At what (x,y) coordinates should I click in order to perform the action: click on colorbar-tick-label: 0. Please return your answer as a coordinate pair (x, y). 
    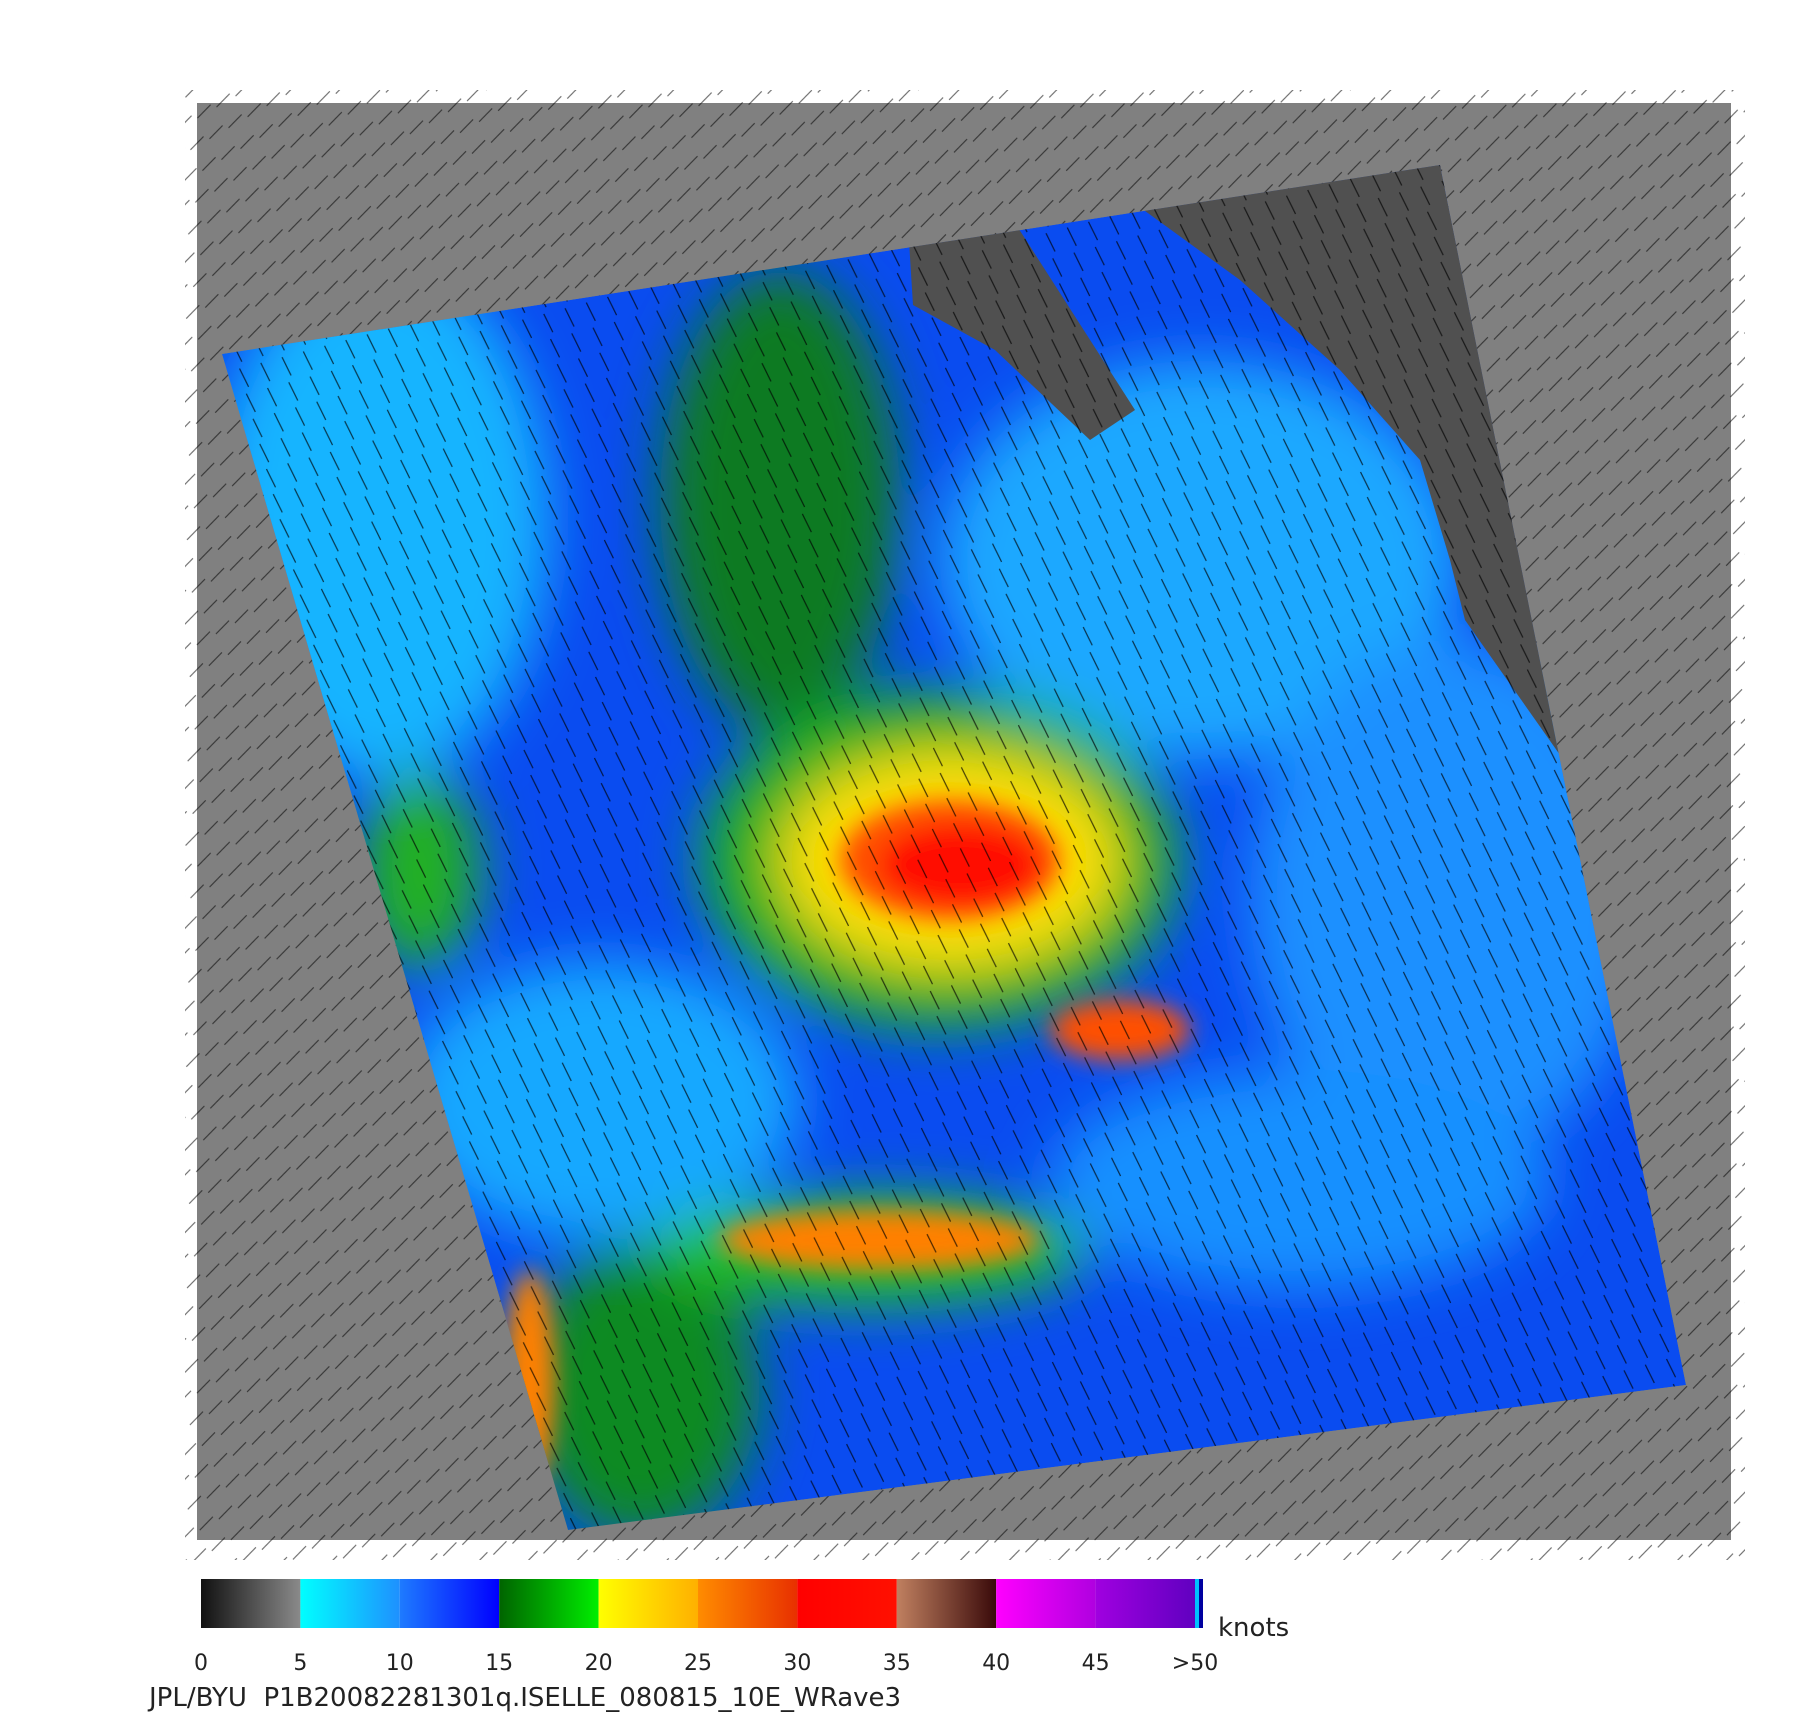
    Looking at the image, I should click on (201, 1663).